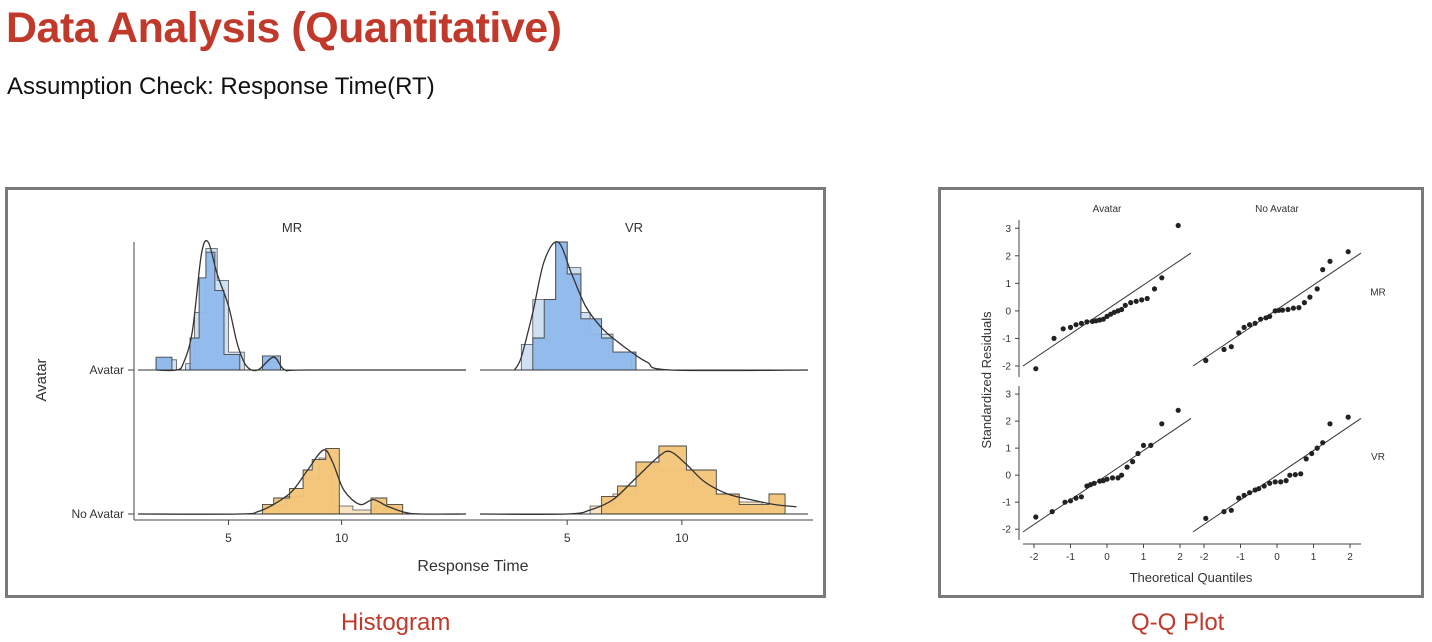 Image resolution: width=1432 pixels, height=642 pixels. I want to click on qq-x-tick-label: -2, so click(1034, 557).